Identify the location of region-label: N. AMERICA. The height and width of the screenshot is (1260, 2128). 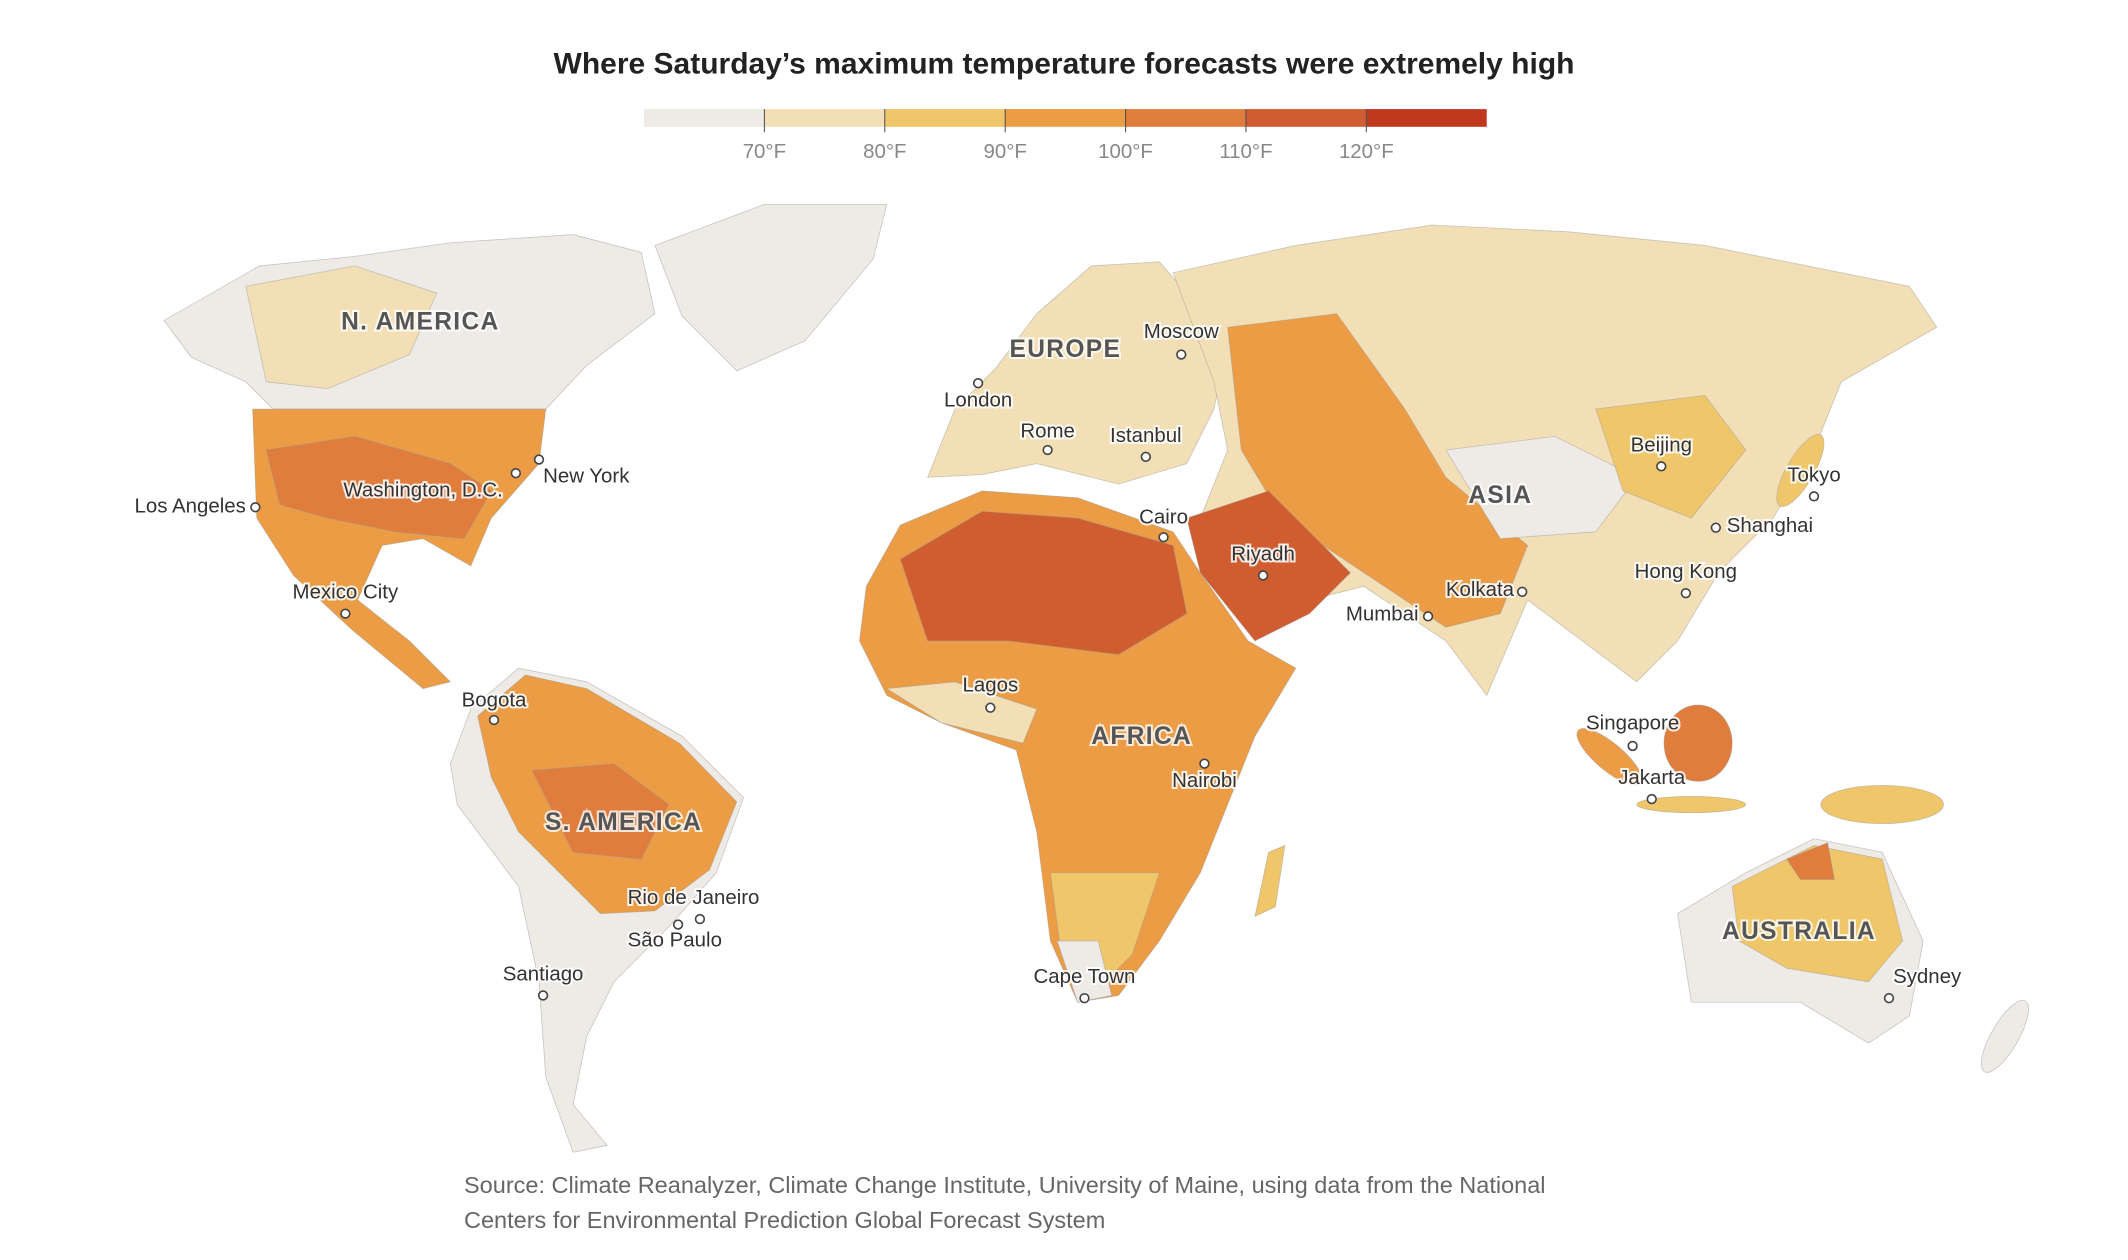
(420, 322).